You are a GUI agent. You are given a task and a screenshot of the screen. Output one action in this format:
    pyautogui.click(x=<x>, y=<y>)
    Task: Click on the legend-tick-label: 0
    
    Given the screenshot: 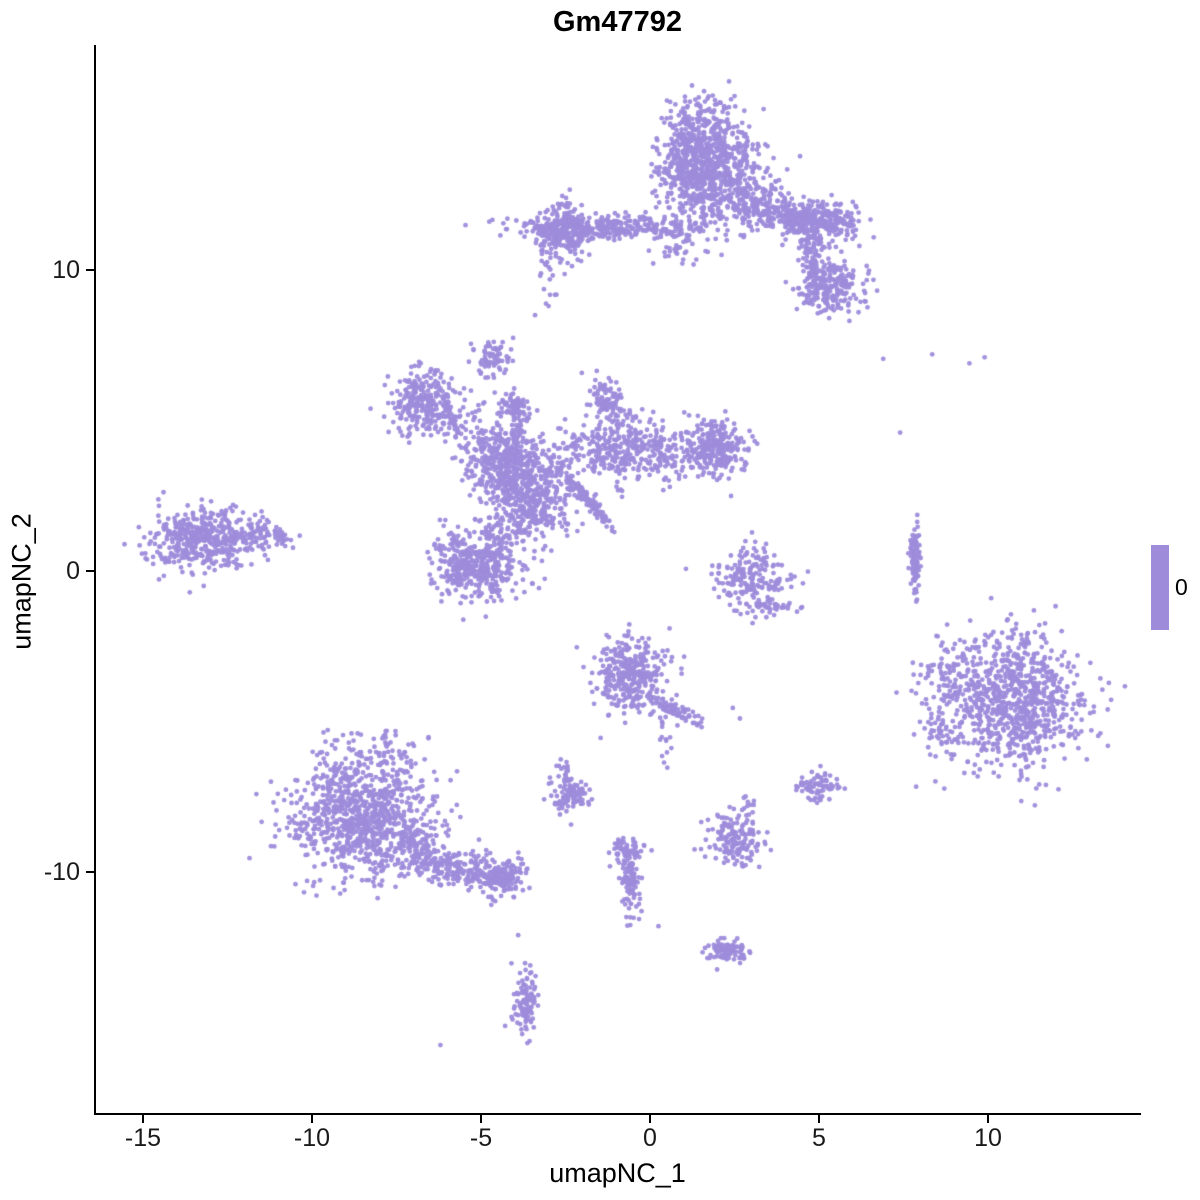 What is the action you would take?
    pyautogui.click(x=1181, y=587)
    